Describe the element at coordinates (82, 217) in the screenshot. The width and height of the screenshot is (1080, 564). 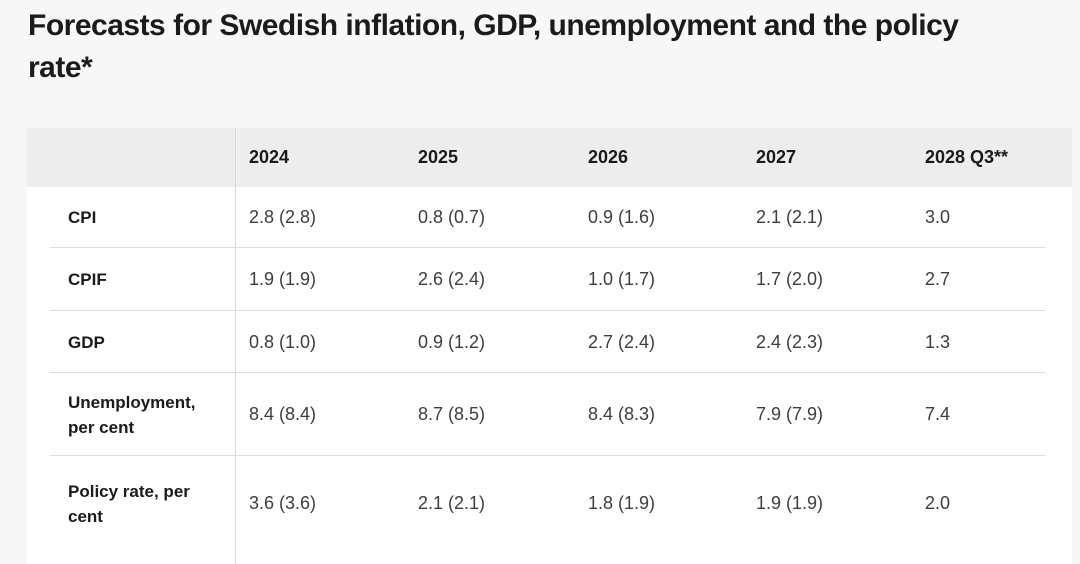
I see `row-label-cpi: CPI` at that location.